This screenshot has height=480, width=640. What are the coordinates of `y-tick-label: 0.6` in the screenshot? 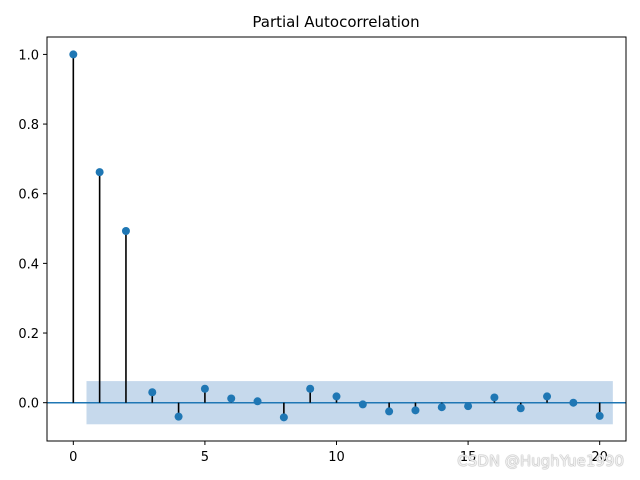 It's located at (28, 195).